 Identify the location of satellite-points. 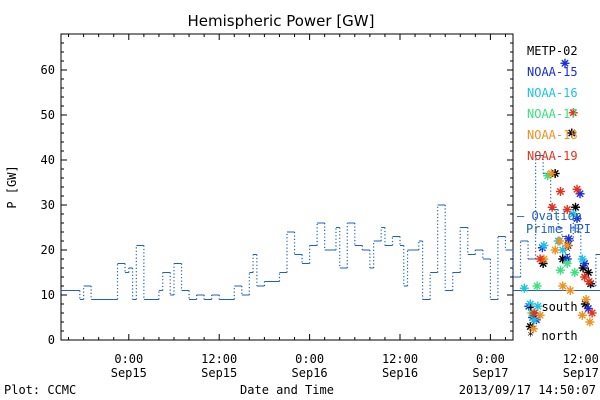
(558, 196).